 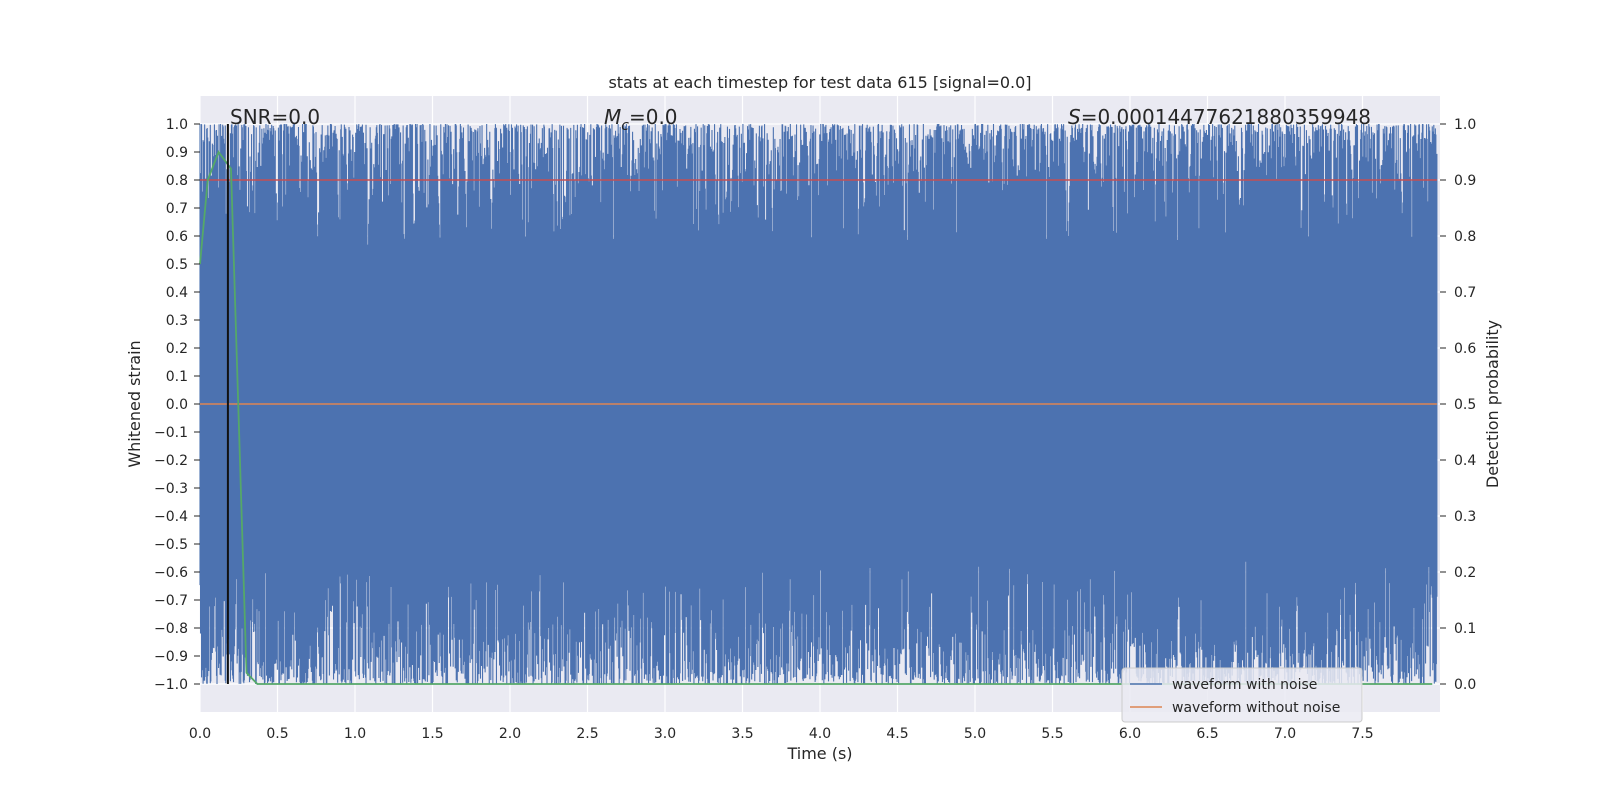 I want to click on s-annotation: S=0.00014477621880359948, so click(x=1219, y=117).